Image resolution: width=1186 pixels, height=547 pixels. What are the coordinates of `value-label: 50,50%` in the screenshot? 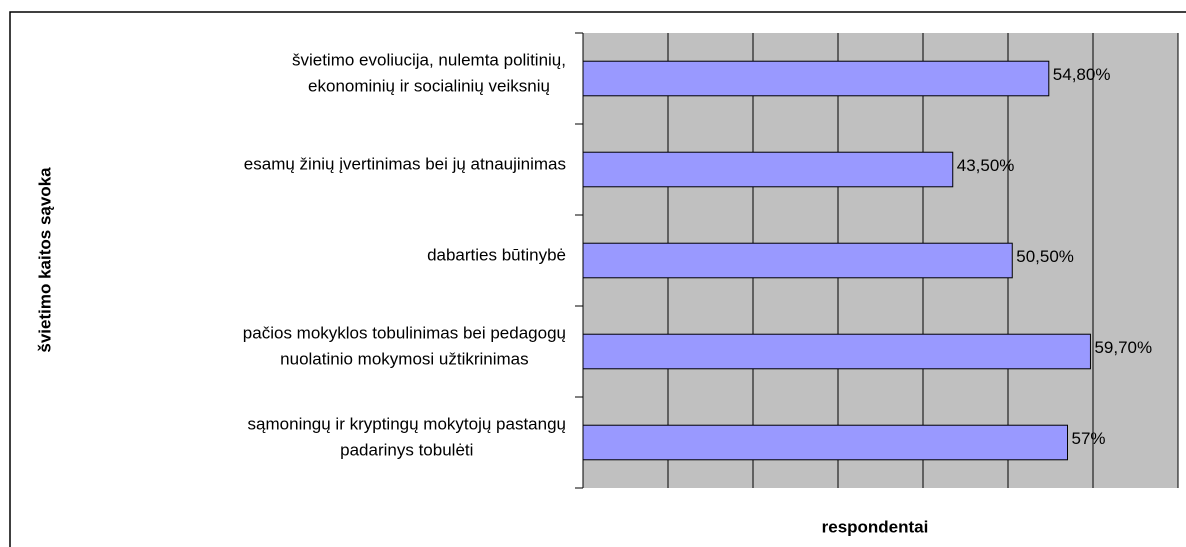 It's located at (1045, 256).